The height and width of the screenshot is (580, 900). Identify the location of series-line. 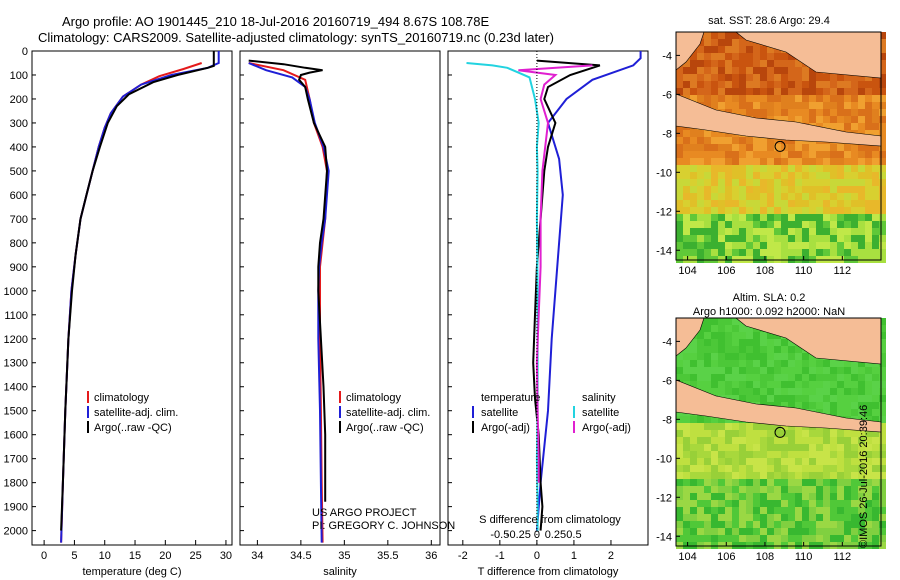
(137, 291).